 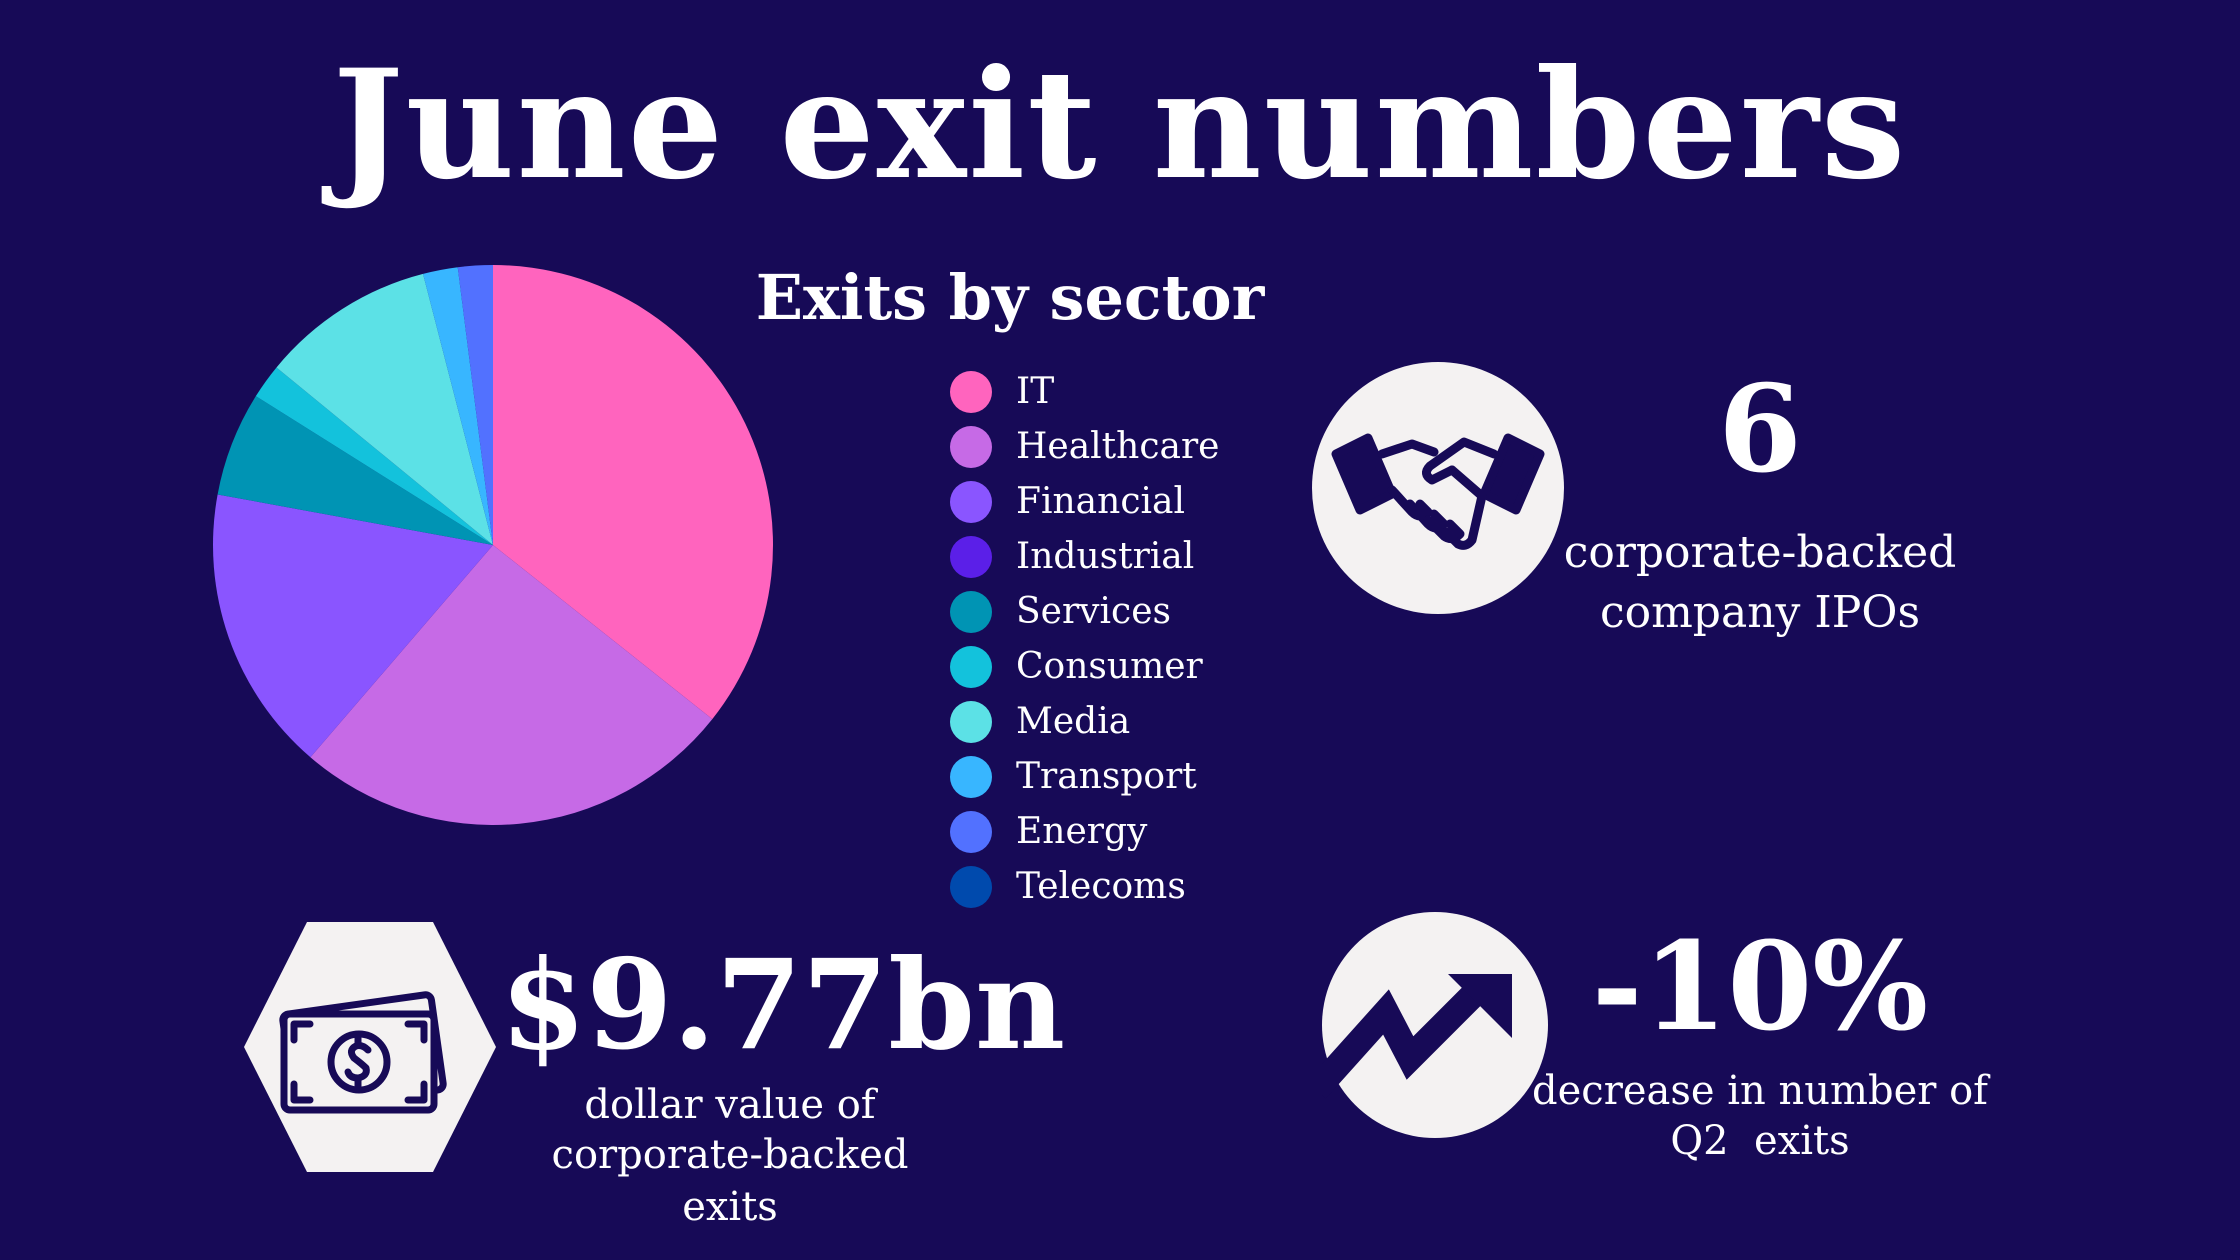 What do you see at coordinates (1438, 491) in the screenshot?
I see `handshake-icon` at bounding box center [1438, 491].